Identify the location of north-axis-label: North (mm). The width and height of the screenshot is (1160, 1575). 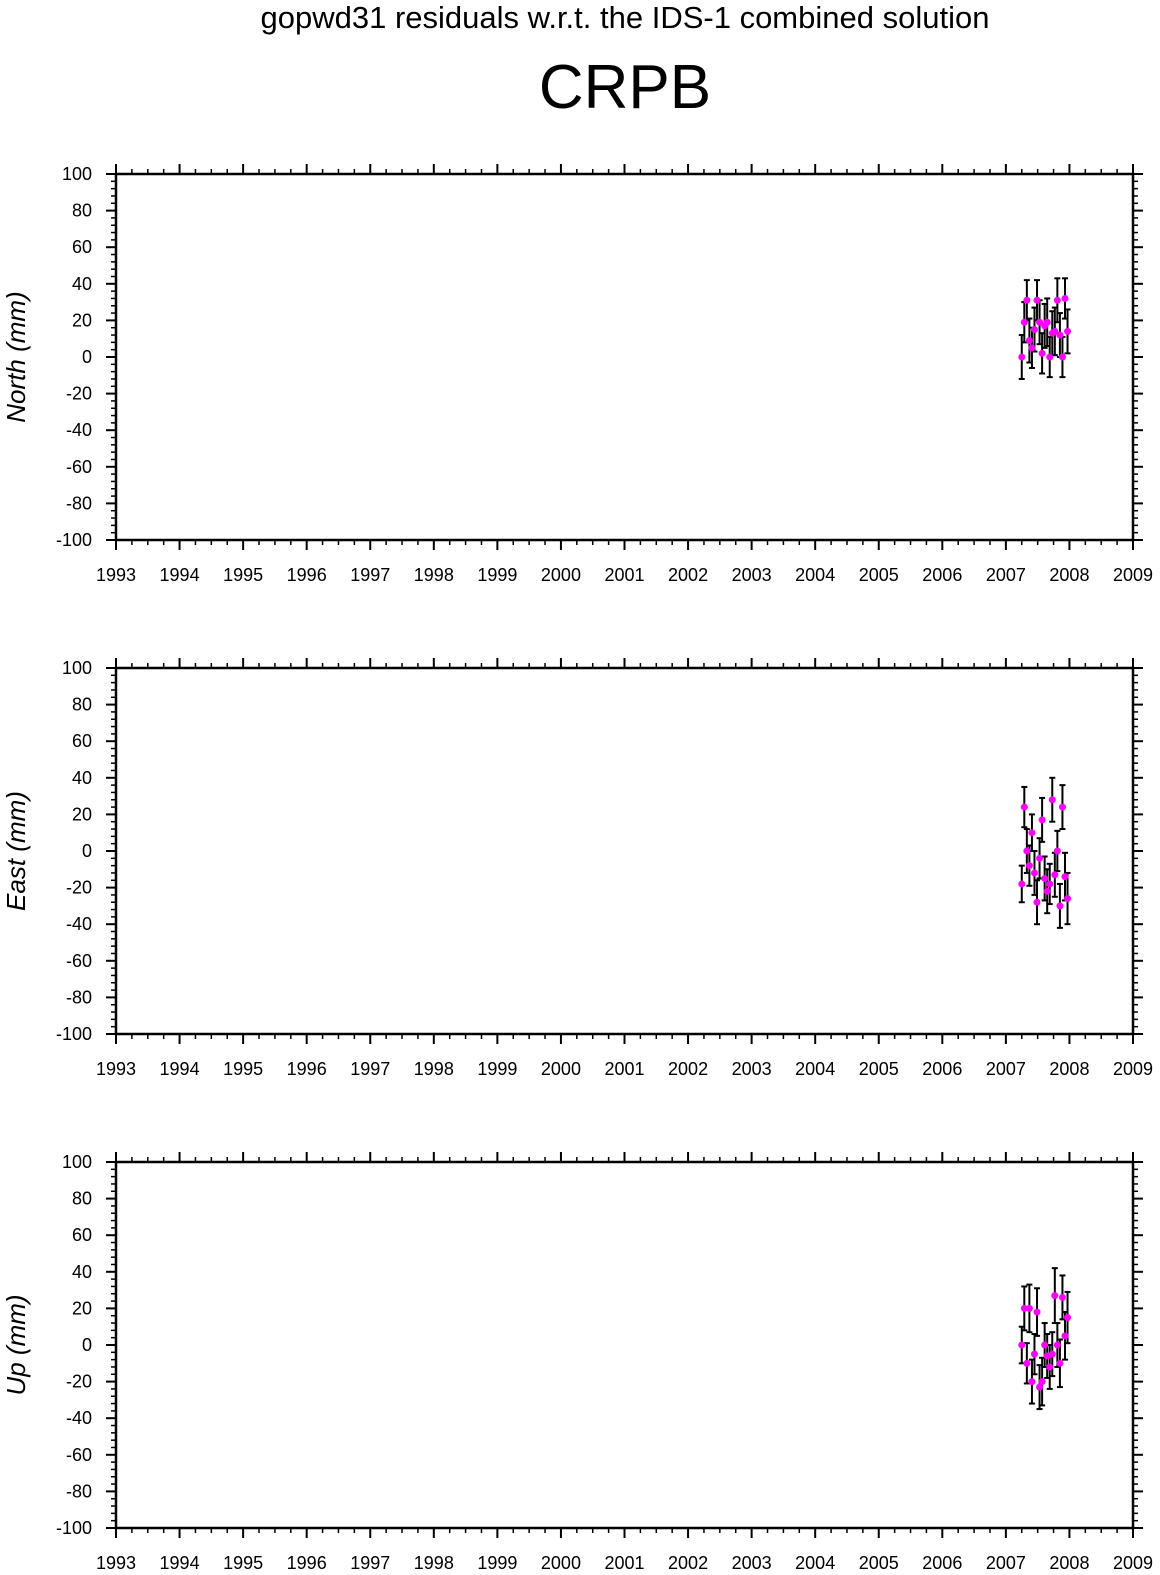
(16, 356).